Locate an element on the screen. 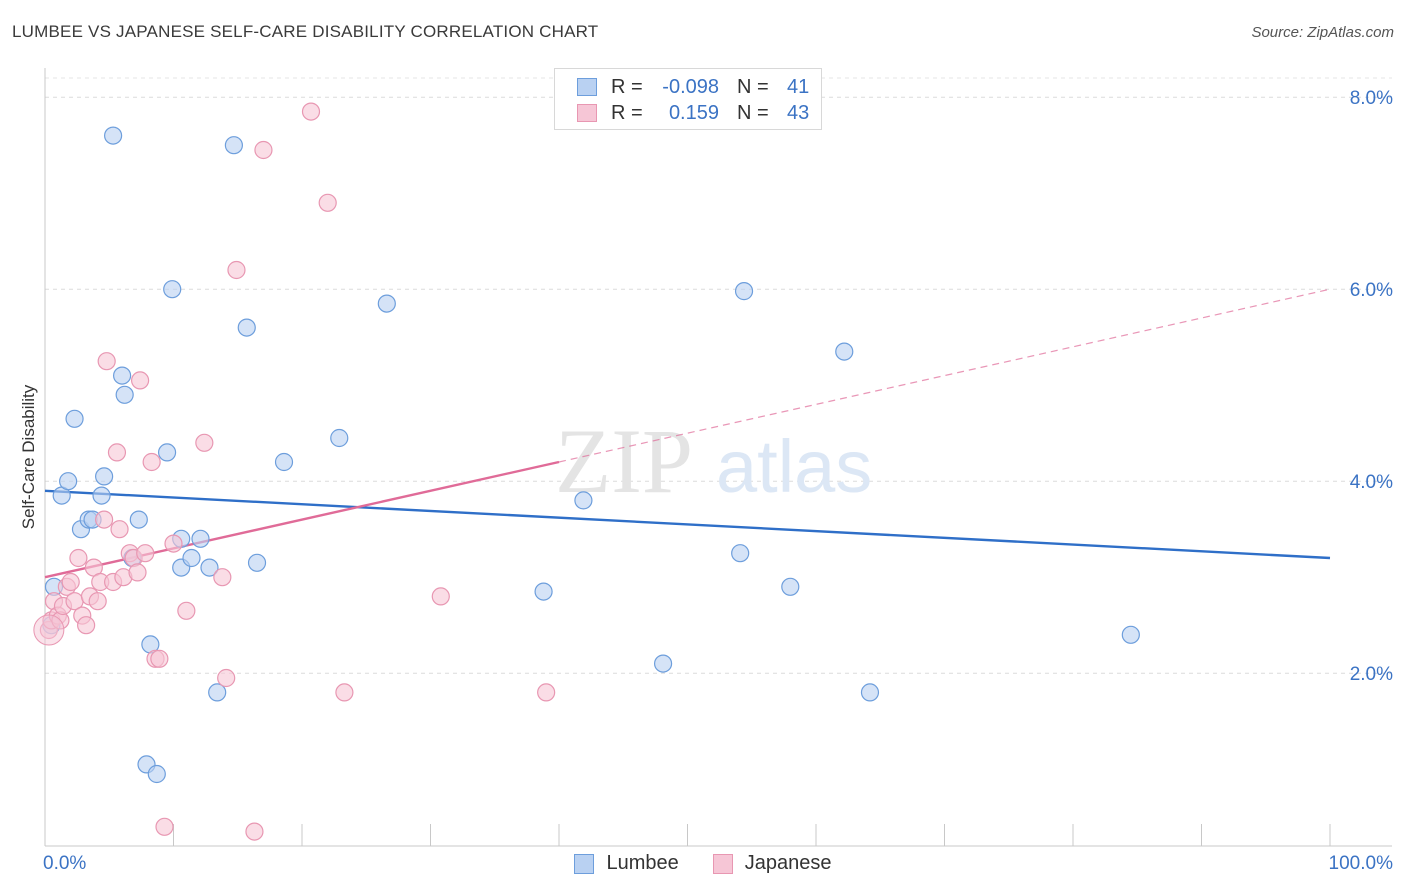 The width and height of the screenshot is (1406, 892). series-legend-japanese: Japanese is located at coordinates (772, 863).